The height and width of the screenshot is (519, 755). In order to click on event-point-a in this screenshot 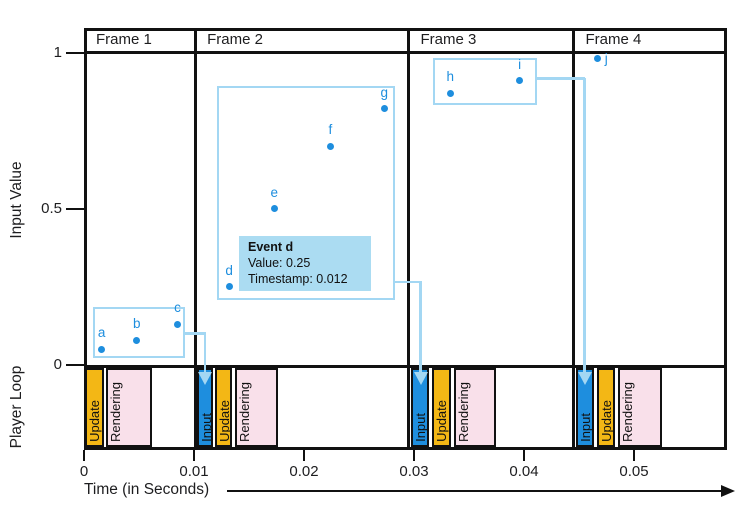, I will do `click(102, 349)`.